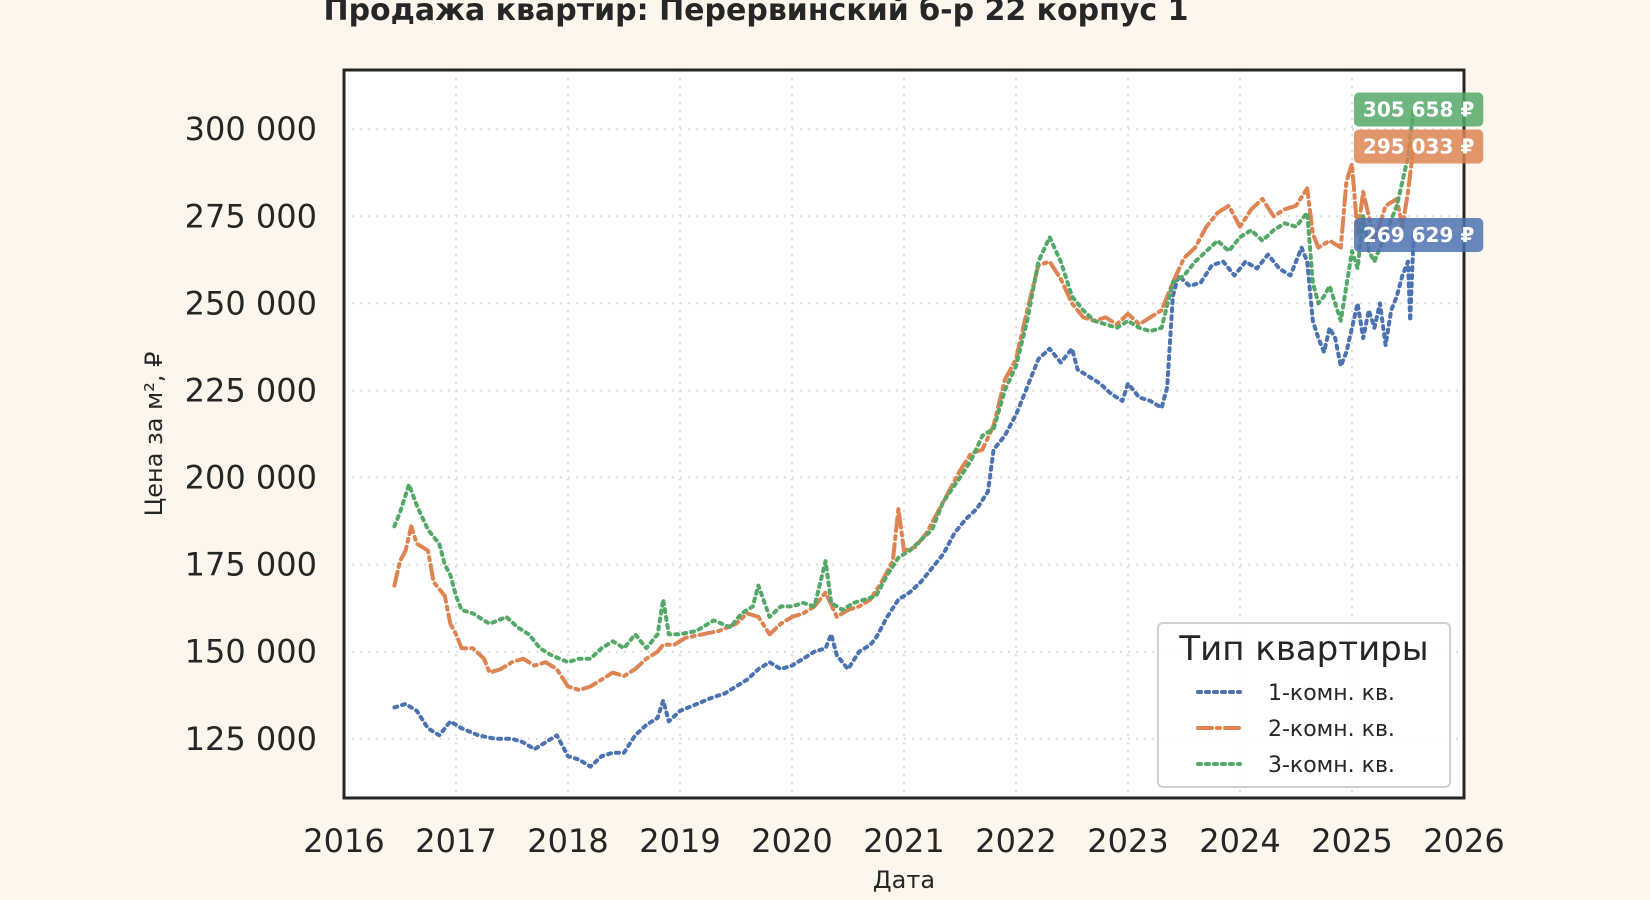  What do you see at coordinates (1331, 693) in the screenshot?
I see `legend-label: 1-комн. кв.` at bounding box center [1331, 693].